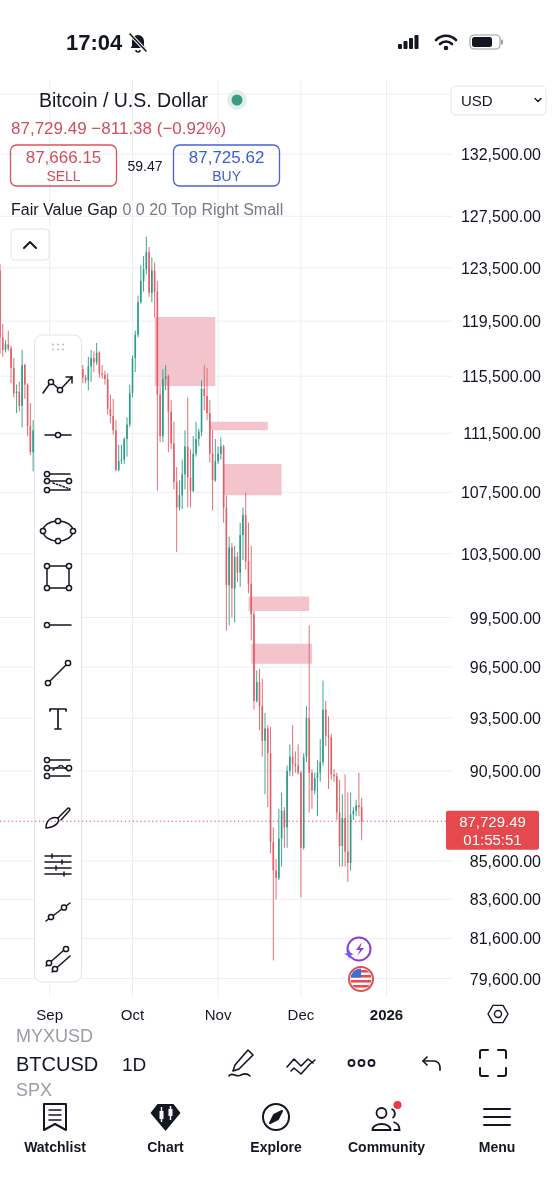 The width and height of the screenshot is (553, 1200). I want to click on y-tick-label: 111,500.00, so click(502, 433).